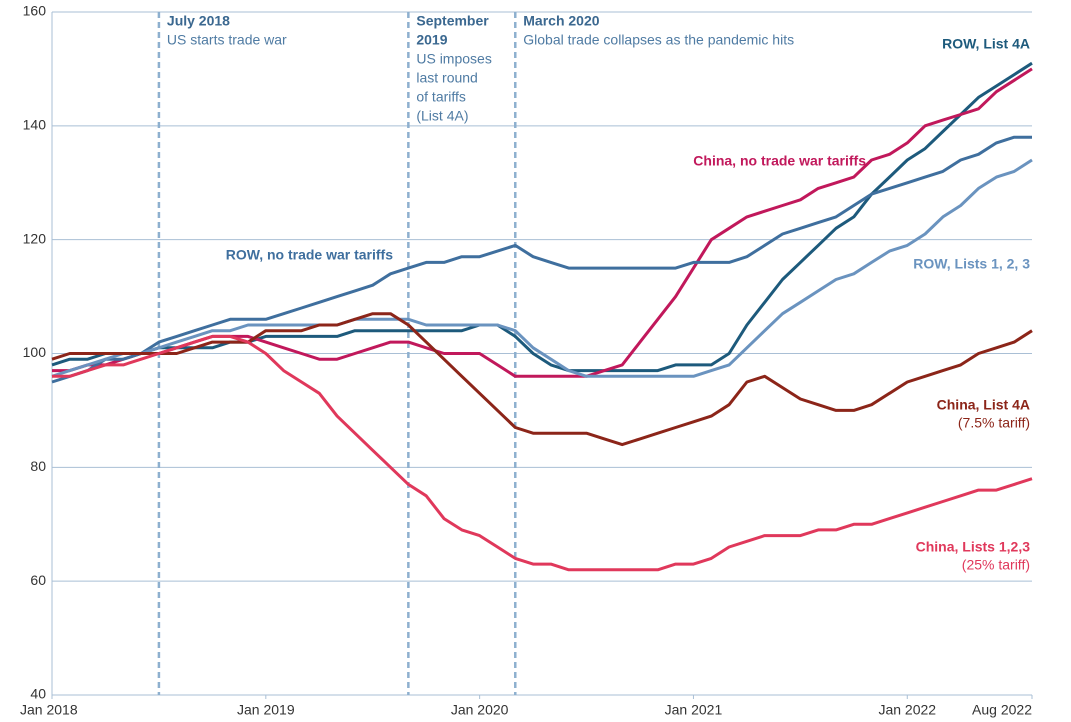 This screenshot has height=722, width=1071. What do you see at coordinates (442, 116) in the screenshot?
I see `event-text: (List 4A)` at bounding box center [442, 116].